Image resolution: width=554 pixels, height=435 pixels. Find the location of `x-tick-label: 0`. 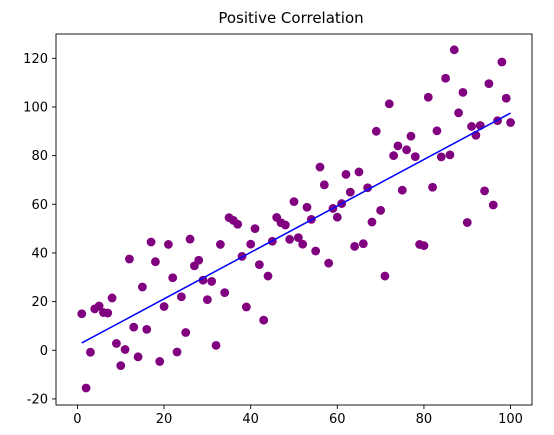

x-tick-label: 0 is located at coordinates (77, 419).